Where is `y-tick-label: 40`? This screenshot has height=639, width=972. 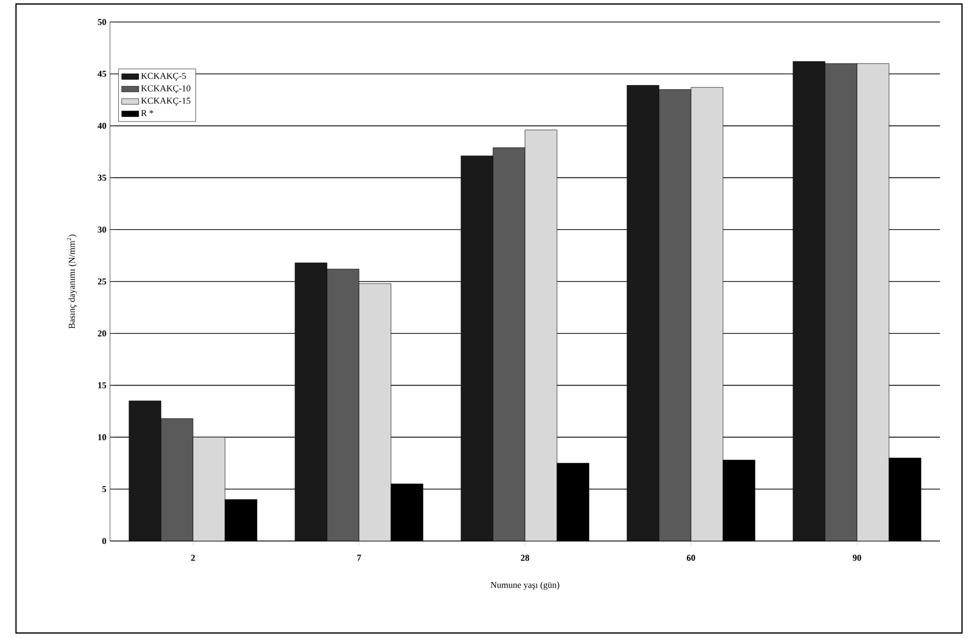
y-tick-label: 40 is located at coordinates (102, 125).